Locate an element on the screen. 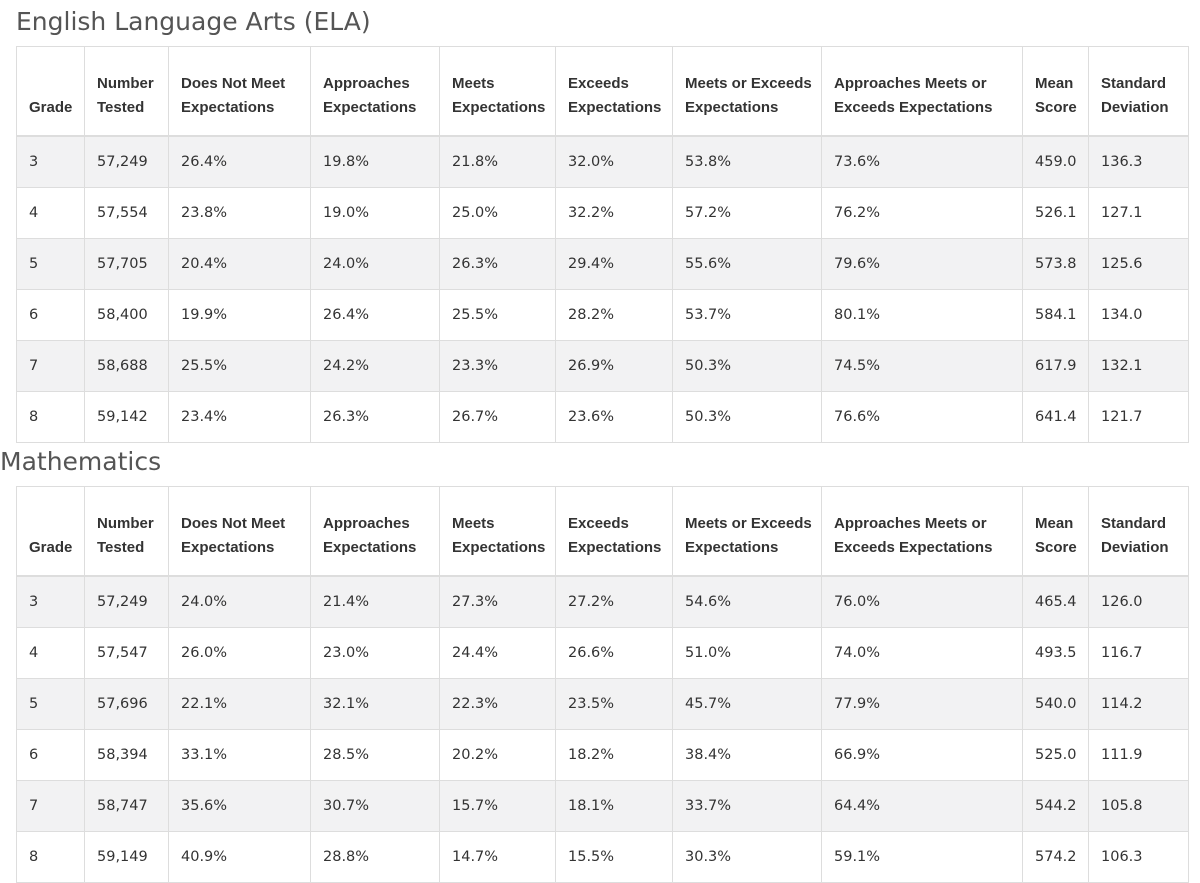 This screenshot has width=1200, height=883. cell-exceeds: 32.2% is located at coordinates (614, 213).